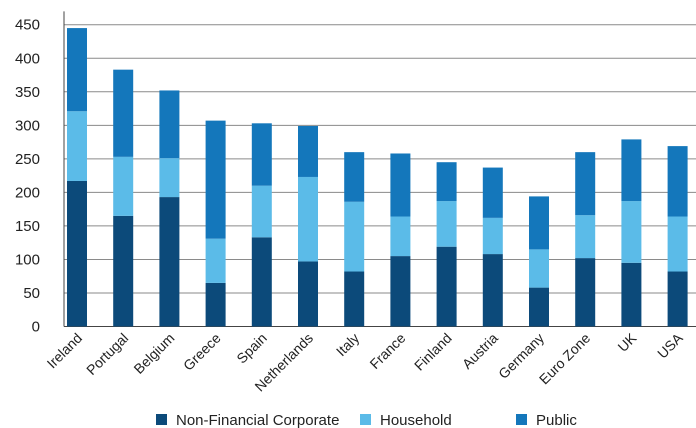 Image resolution: width=696 pixels, height=428 pixels. I want to click on bar-segment-household-france, so click(400, 236).